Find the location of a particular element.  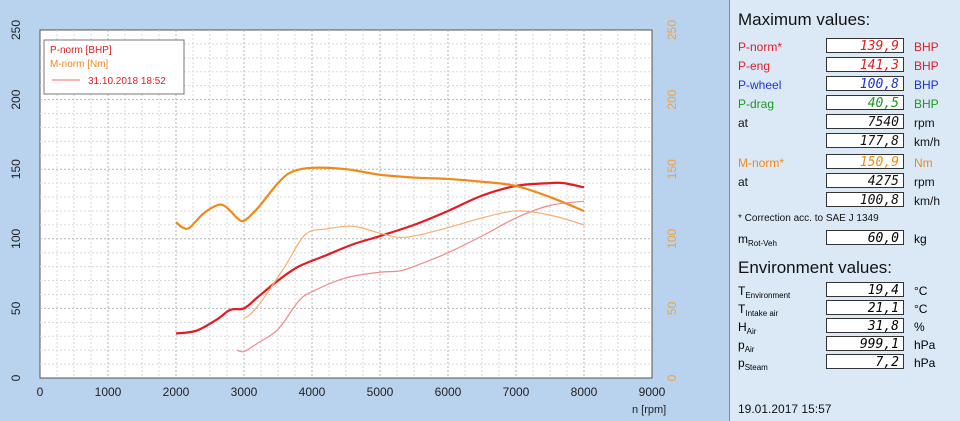

env-row-3-value: 999,1 is located at coordinates (865, 344).